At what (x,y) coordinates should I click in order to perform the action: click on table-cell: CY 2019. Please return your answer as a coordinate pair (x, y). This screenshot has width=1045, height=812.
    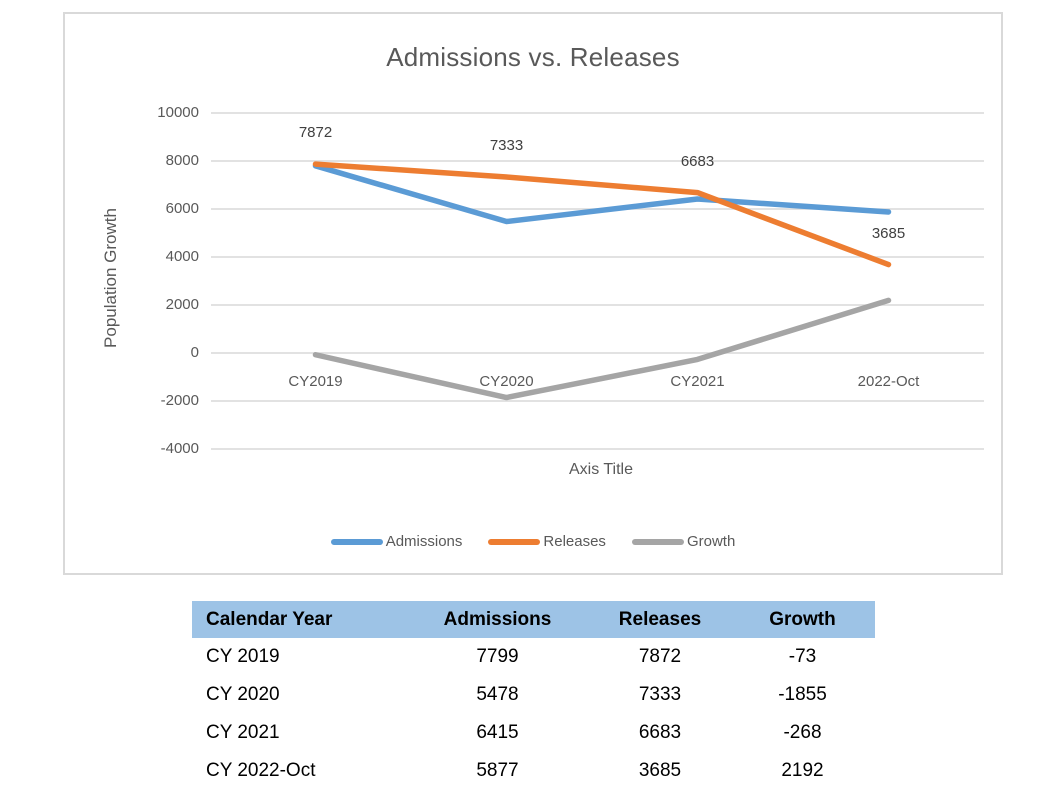
    Looking at the image, I should click on (243, 656).